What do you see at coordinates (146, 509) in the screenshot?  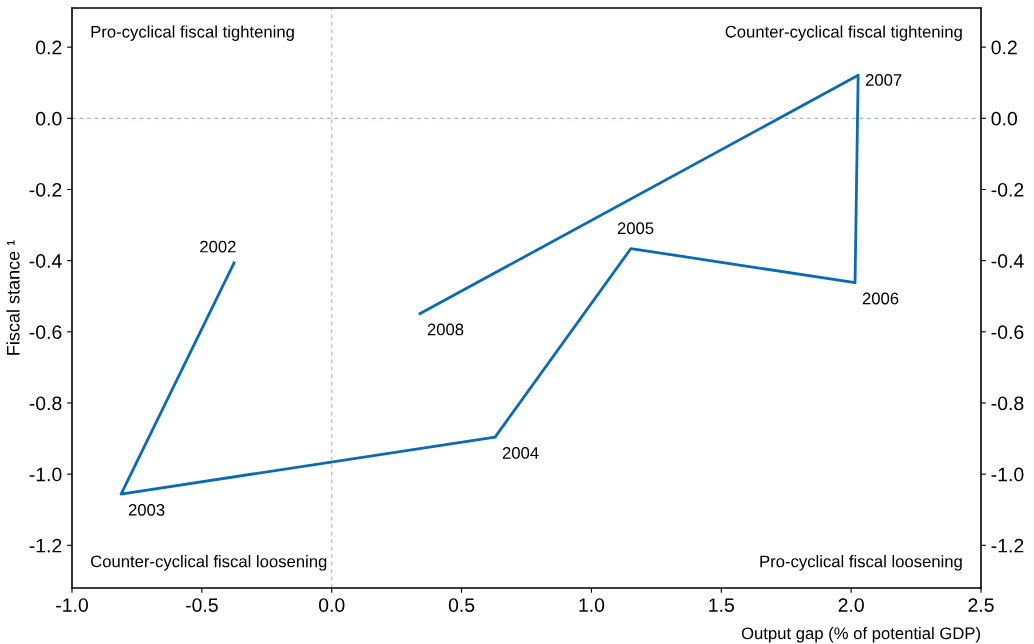 I see `annotation: 2003` at bounding box center [146, 509].